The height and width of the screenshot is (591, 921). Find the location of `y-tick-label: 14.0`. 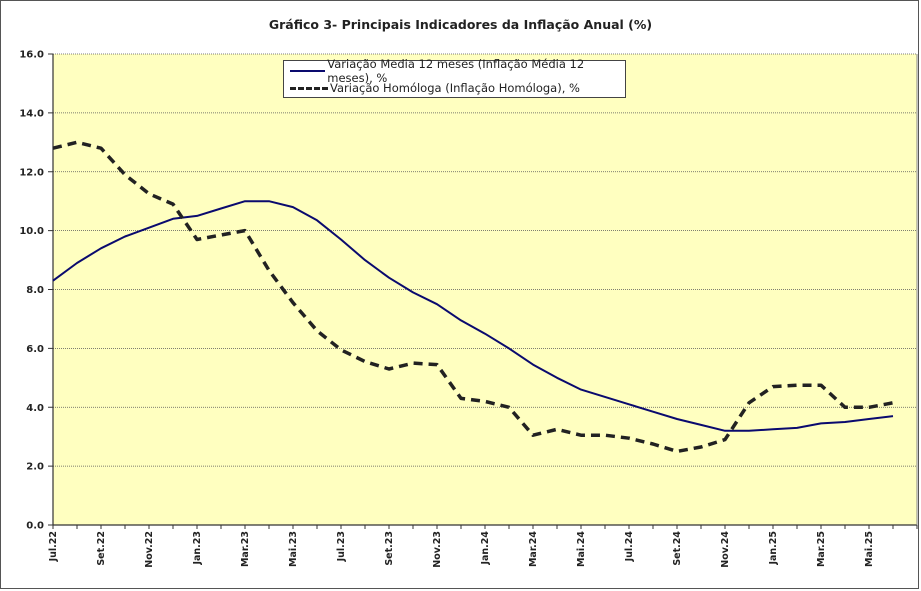

y-tick-label: 14.0 is located at coordinates (31, 113).